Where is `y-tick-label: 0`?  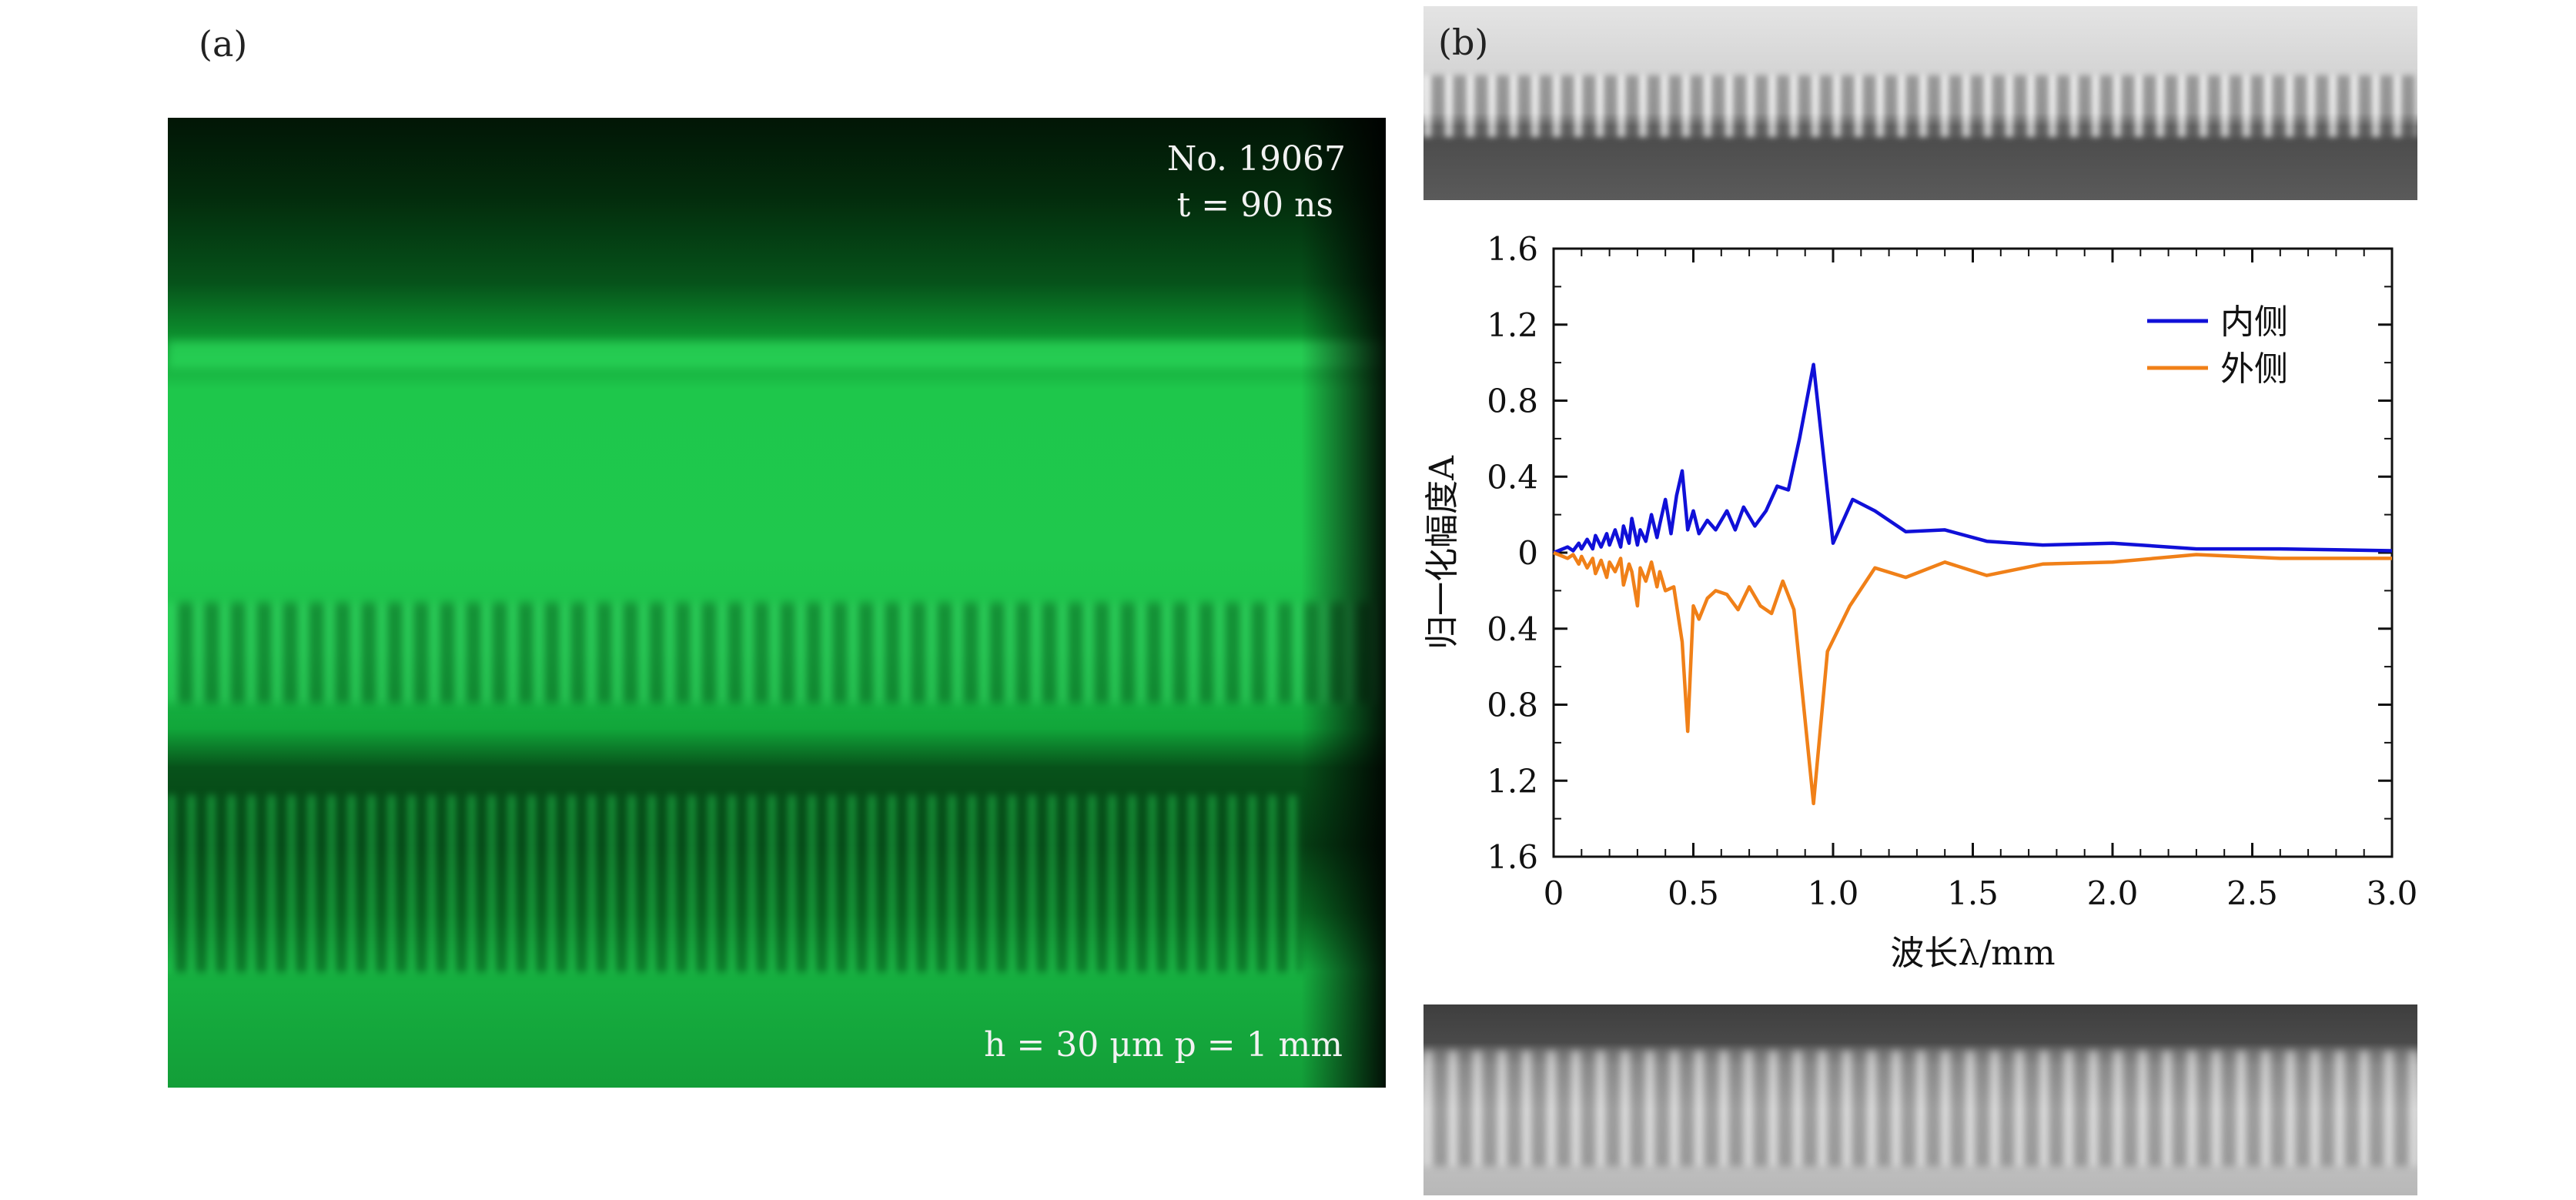 y-tick-label: 0 is located at coordinates (1528, 553).